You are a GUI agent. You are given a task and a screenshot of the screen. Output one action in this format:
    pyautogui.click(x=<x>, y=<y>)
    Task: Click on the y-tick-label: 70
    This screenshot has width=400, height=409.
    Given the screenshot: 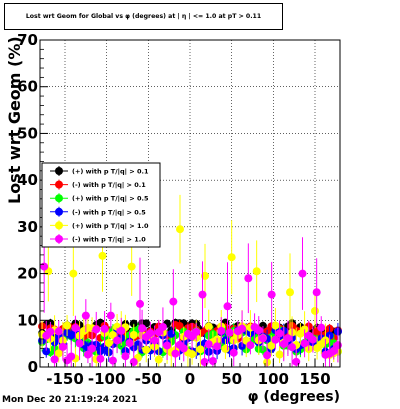 What is the action you would take?
    pyautogui.click(x=27, y=40)
    